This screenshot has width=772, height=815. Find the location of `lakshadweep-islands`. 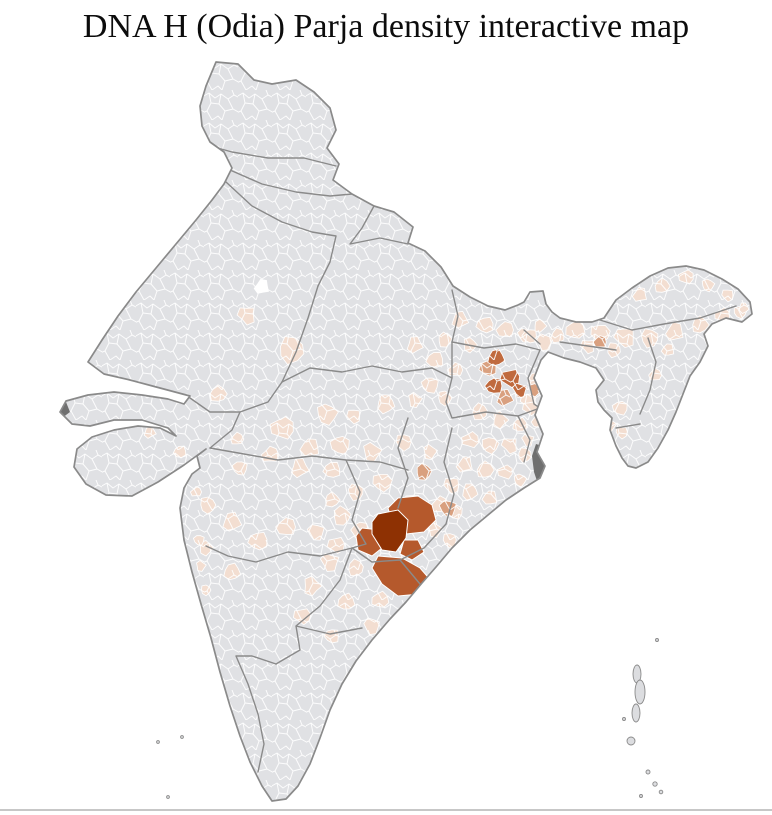

lakshadweep-islands is located at coordinates (170, 767).